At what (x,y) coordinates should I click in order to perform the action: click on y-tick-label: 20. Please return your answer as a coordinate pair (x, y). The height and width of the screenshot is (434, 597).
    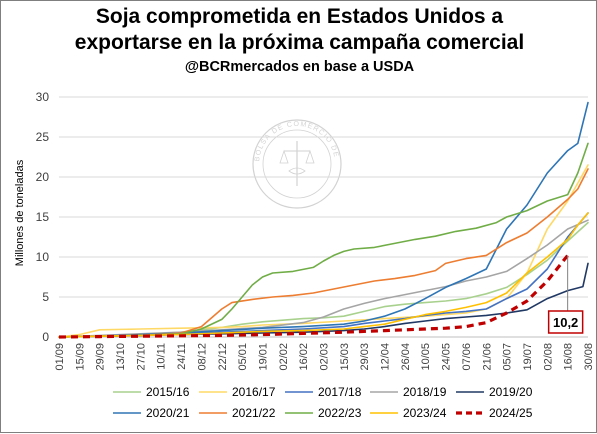
    Looking at the image, I should click on (43, 177).